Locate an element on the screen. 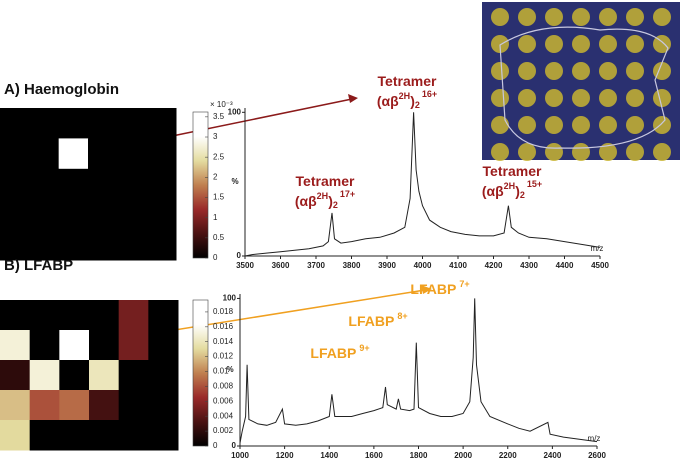 This screenshot has height=459, width=683. x-tick-label: 4400 is located at coordinates (565, 265).